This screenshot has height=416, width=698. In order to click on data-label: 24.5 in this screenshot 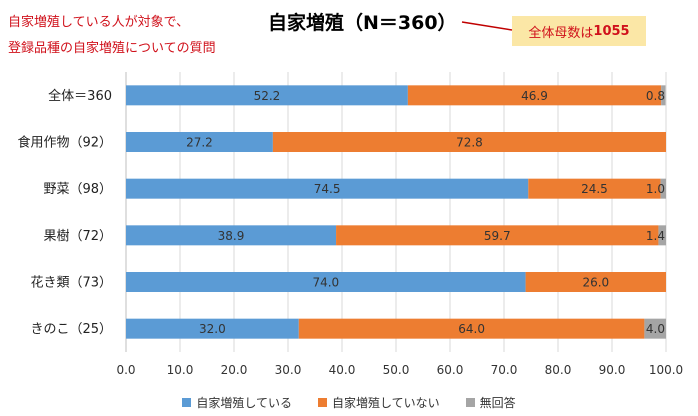, I will do `click(594, 189)`.